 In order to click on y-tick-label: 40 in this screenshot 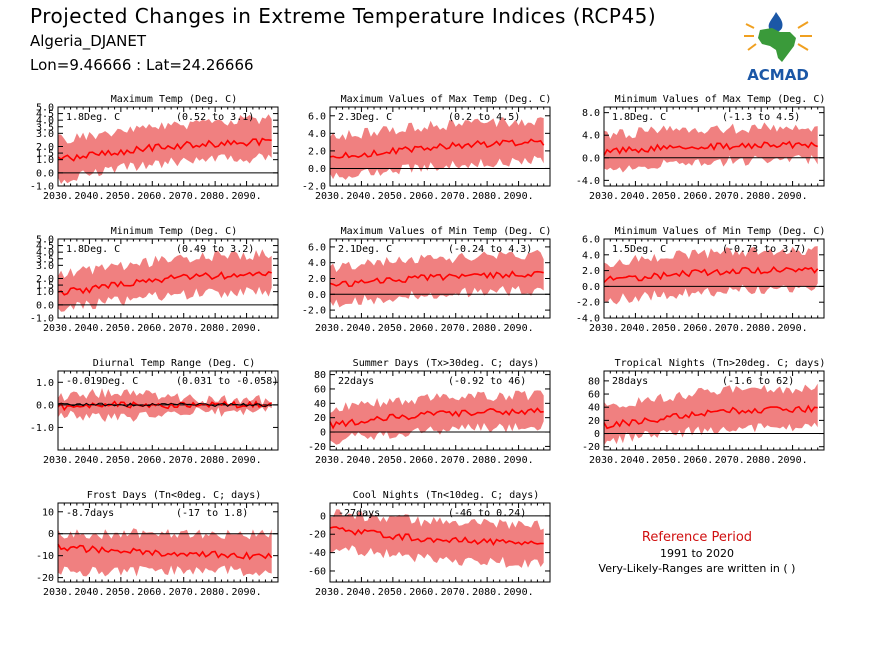, I will do `click(594, 408)`.